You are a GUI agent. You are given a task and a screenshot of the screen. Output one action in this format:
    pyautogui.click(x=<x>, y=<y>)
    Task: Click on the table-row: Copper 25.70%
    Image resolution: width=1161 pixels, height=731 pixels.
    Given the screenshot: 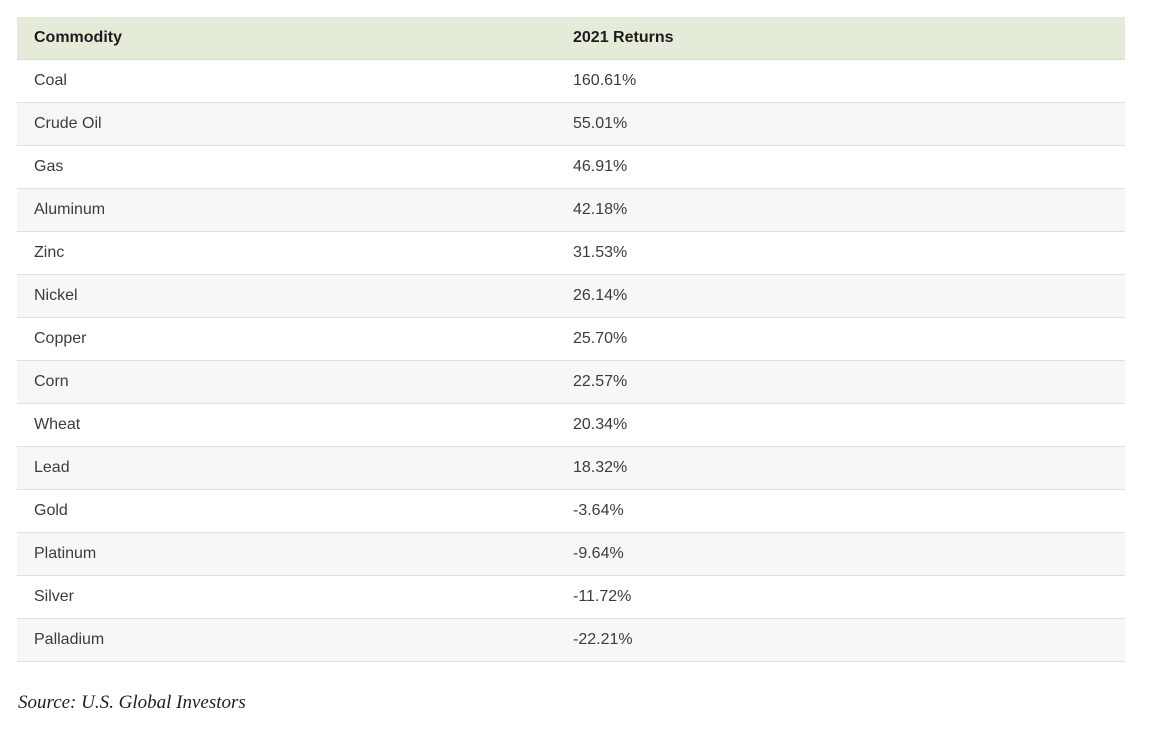 What is the action you would take?
    pyautogui.click(x=571, y=339)
    